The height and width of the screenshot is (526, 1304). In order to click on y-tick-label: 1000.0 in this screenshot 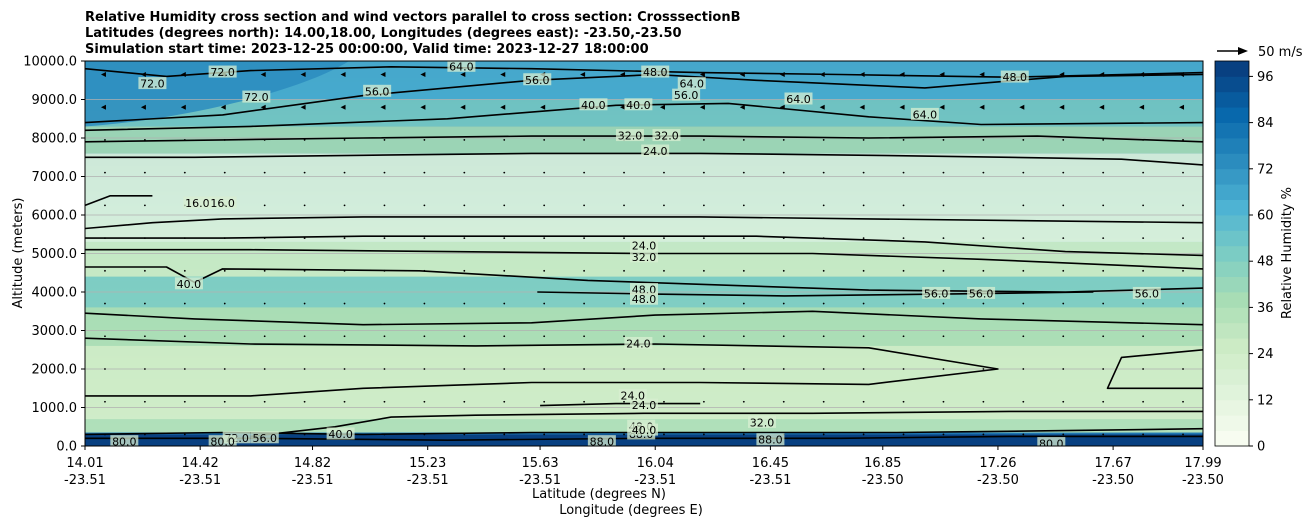, I will do `click(55, 408)`.